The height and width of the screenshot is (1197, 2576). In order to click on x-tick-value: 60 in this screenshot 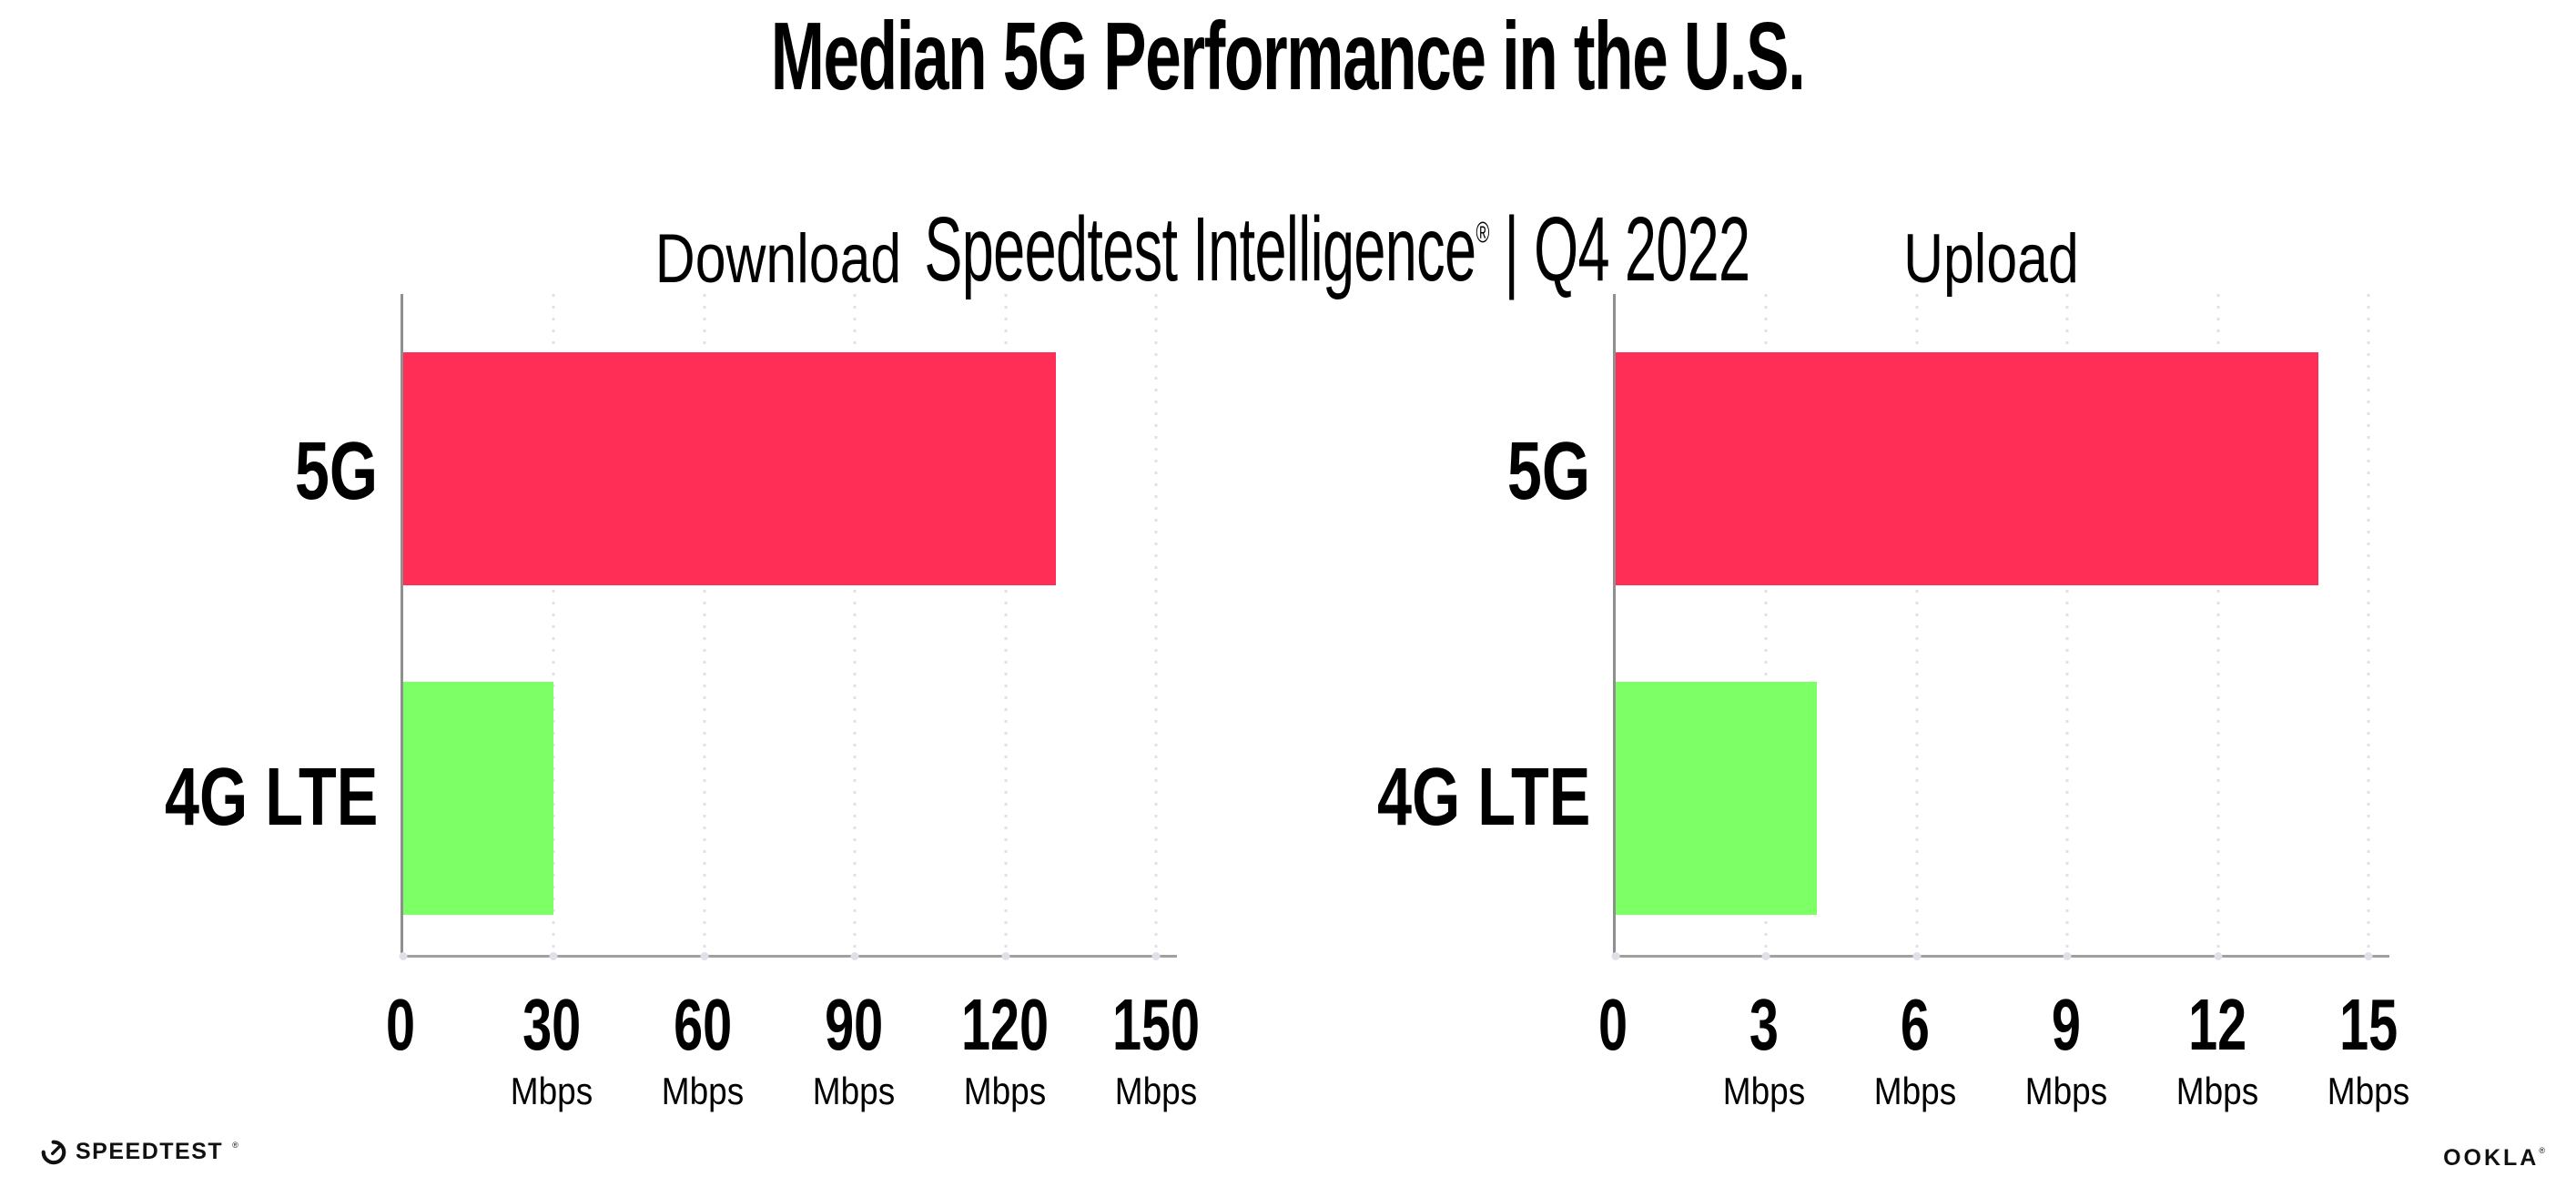, I will do `click(703, 1024)`.